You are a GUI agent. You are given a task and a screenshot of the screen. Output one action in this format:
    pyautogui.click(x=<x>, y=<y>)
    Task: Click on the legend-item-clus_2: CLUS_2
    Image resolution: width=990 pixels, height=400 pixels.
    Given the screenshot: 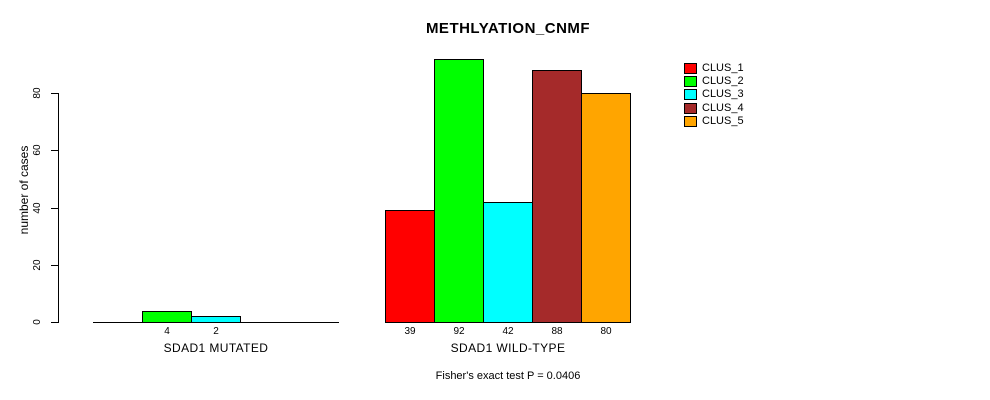 What is the action you would take?
    pyautogui.click(x=714, y=81)
    